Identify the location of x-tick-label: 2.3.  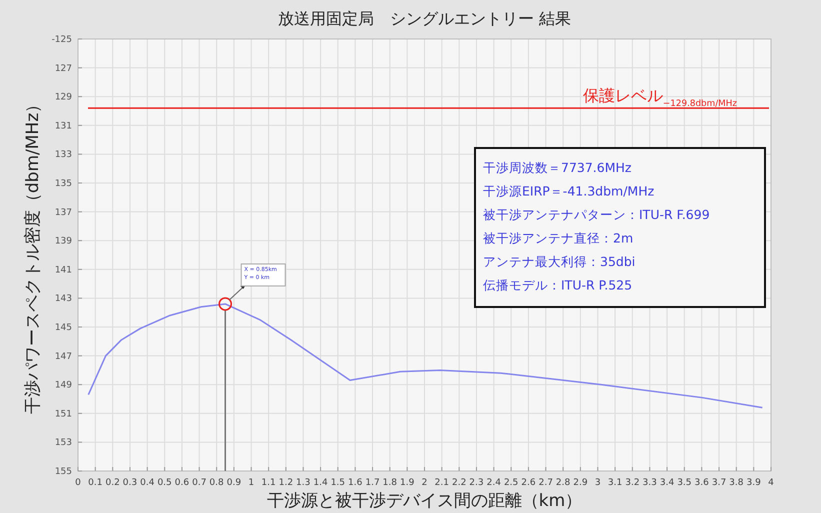
(476, 483).